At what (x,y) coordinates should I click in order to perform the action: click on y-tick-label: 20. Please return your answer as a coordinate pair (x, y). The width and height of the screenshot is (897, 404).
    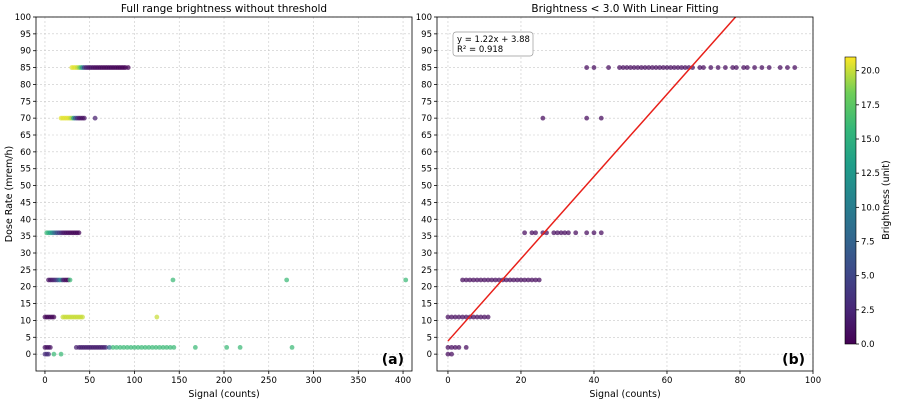
    Looking at the image, I should click on (25, 288).